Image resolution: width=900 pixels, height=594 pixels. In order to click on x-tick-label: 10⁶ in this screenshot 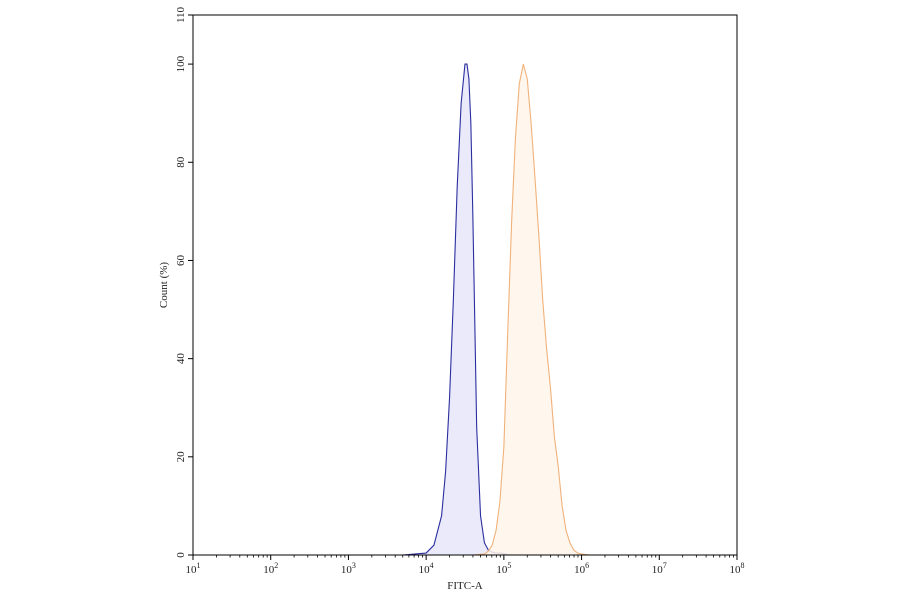, I will do `click(581, 568)`.